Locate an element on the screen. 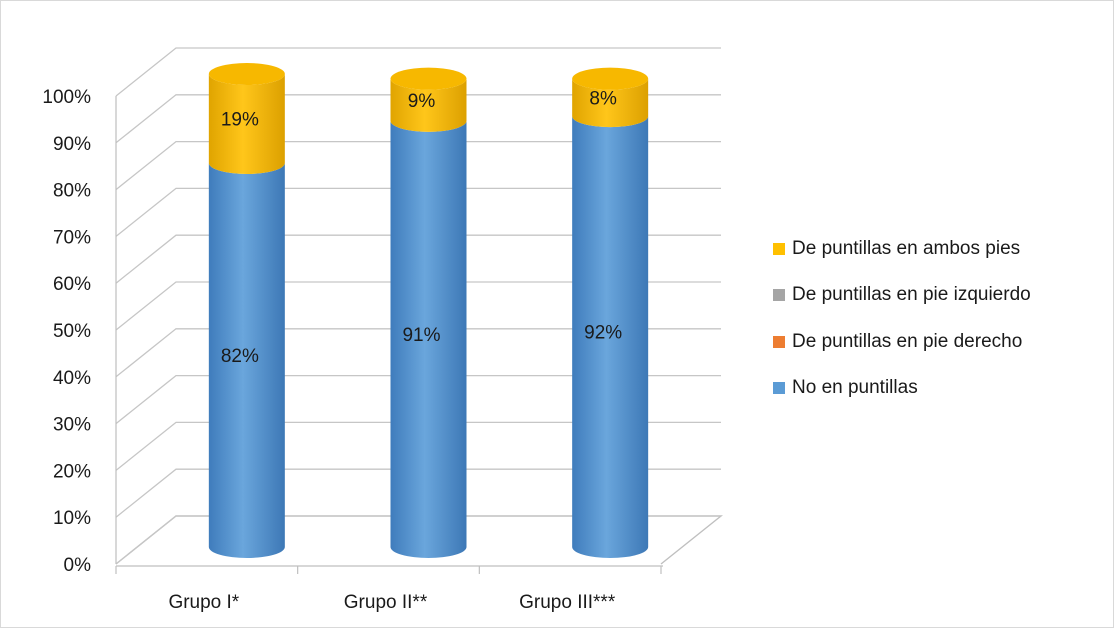 This screenshot has width=1114, height=629. y-tick-label: 0% is located at coordinates (78, 565).